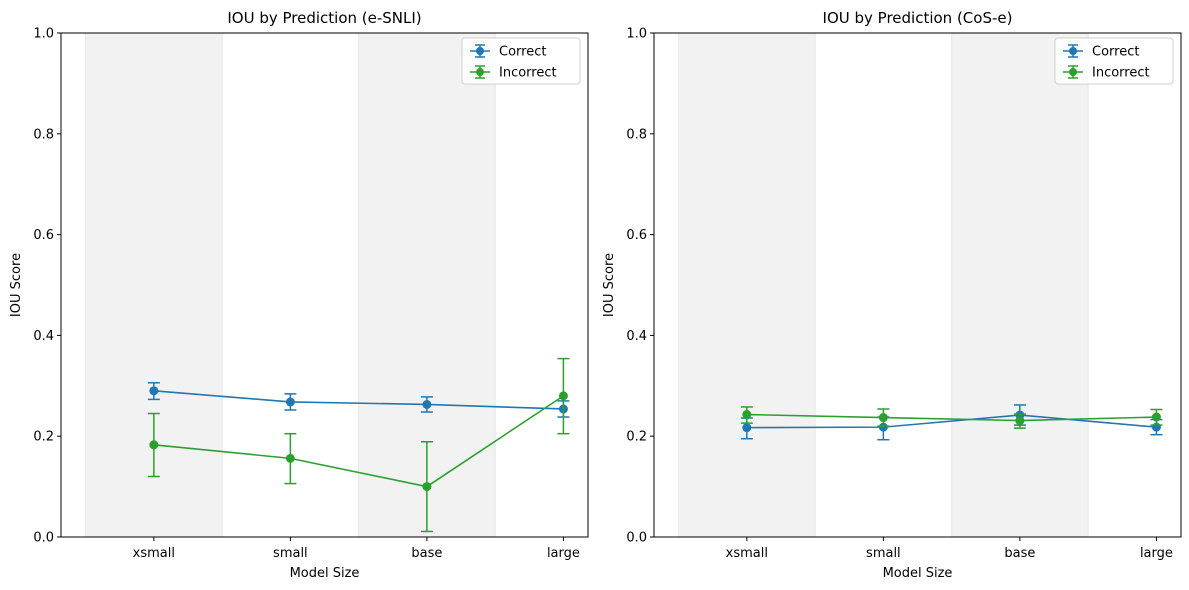 Image resolution: width=1189 pixels, height=590 pixels. I want to click on chart-title: IOU by Prediction (e-SNLI), so click(324, 18).